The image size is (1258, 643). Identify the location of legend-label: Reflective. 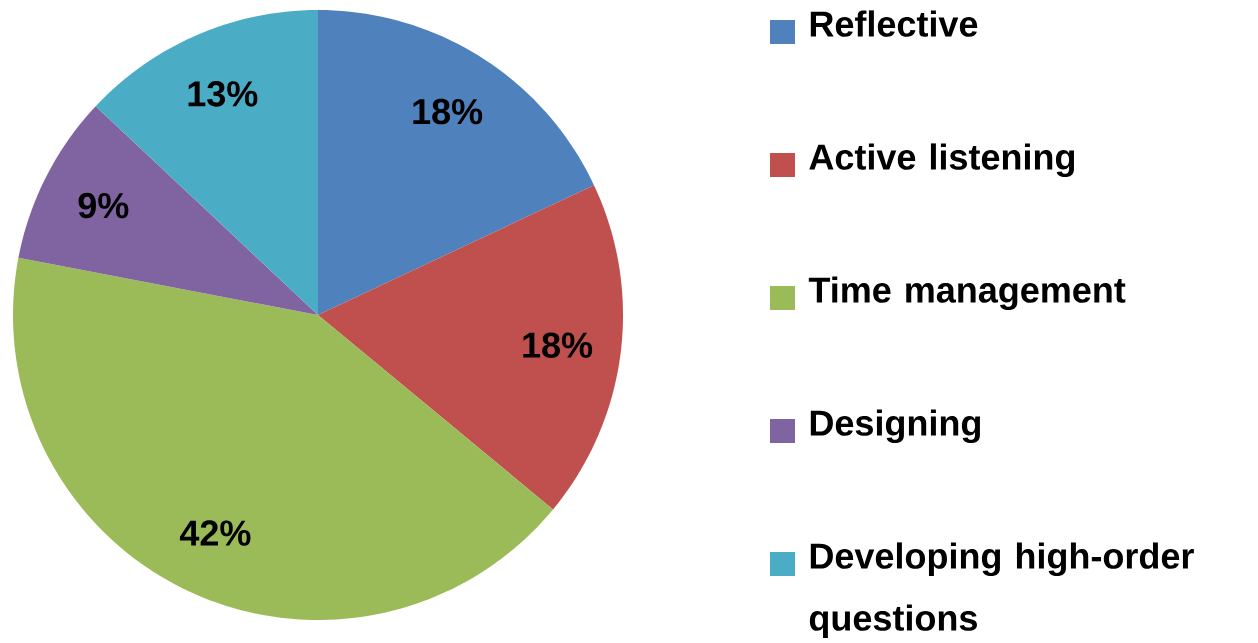
(894, 23).